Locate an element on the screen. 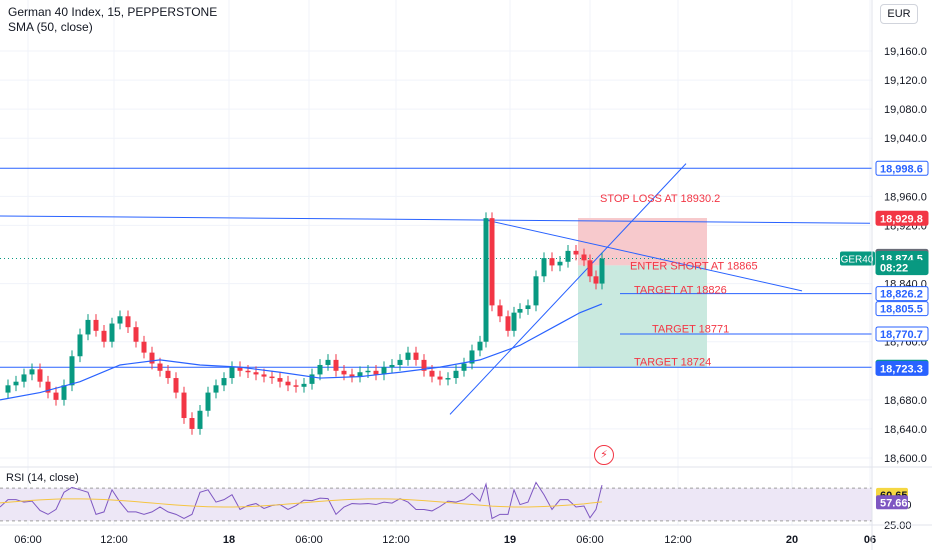 The image size is (932, 550). sma-indicator-label: SMA (50, close) is located at coordinates (50, 27).